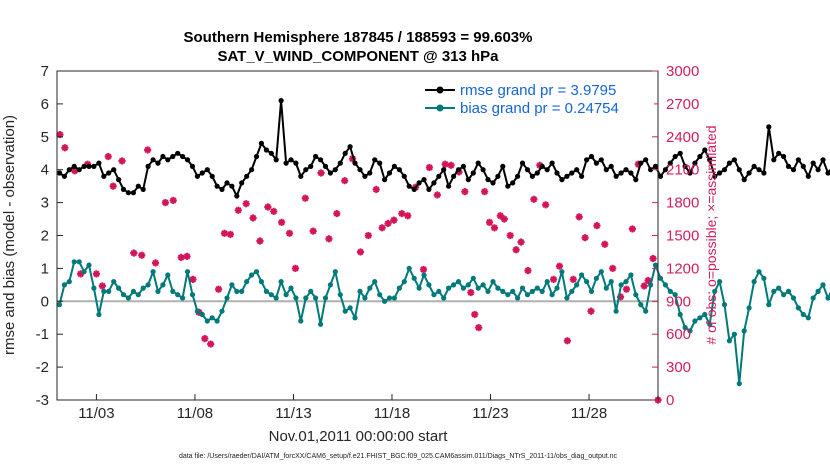 This screenshot has width=830, height=470. Describe the element at coordinates (392, 413) in the screenshot. I see `x-tick-label: 11/18` at that location.